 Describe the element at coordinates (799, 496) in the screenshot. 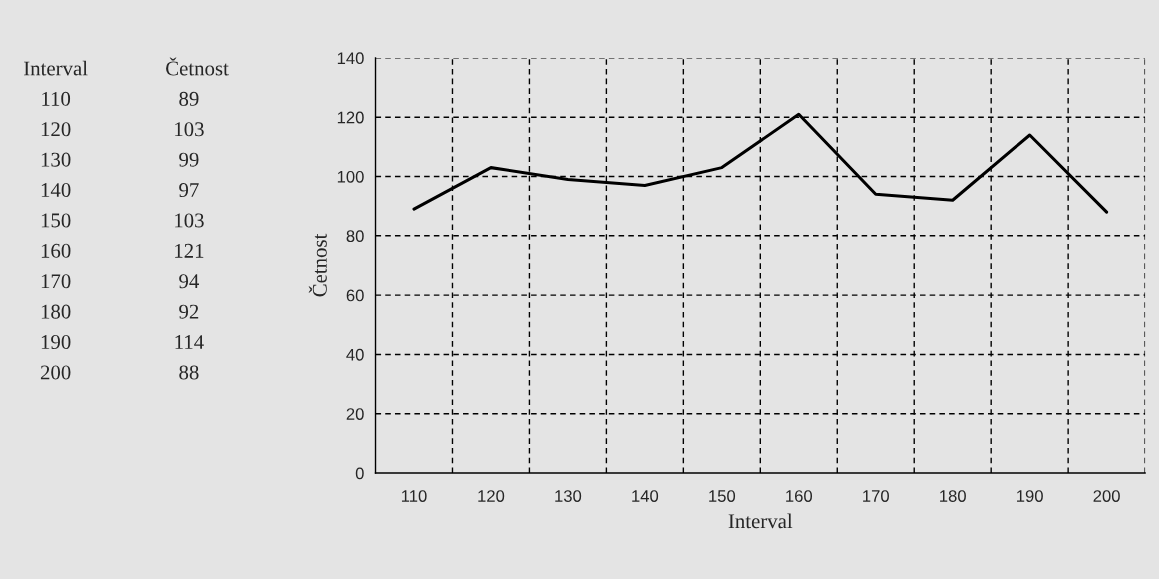

I see `x-tick-label: 160` at that location.